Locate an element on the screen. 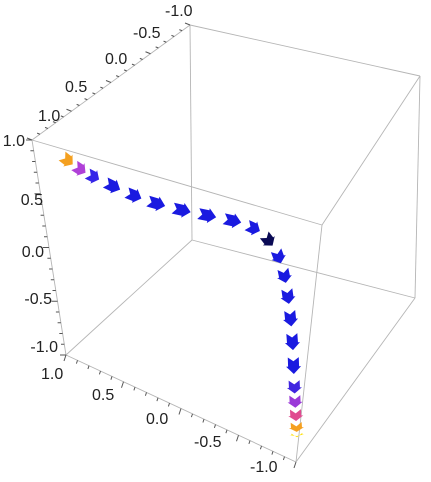 This screenshot has width=431, height=482. tick-label: -0.5 is located at coordinates (147, 33).